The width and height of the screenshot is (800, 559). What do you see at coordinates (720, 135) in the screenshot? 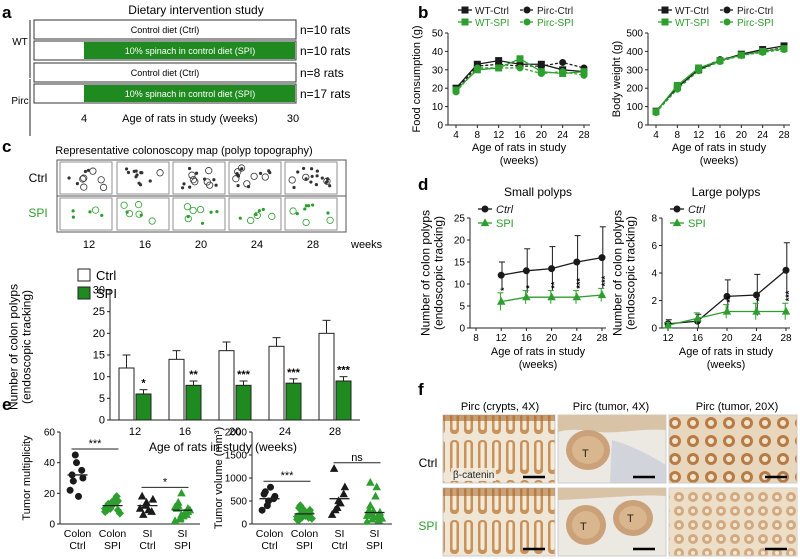
I see `x-tick-label: 16` at bounding box center [720, 135].